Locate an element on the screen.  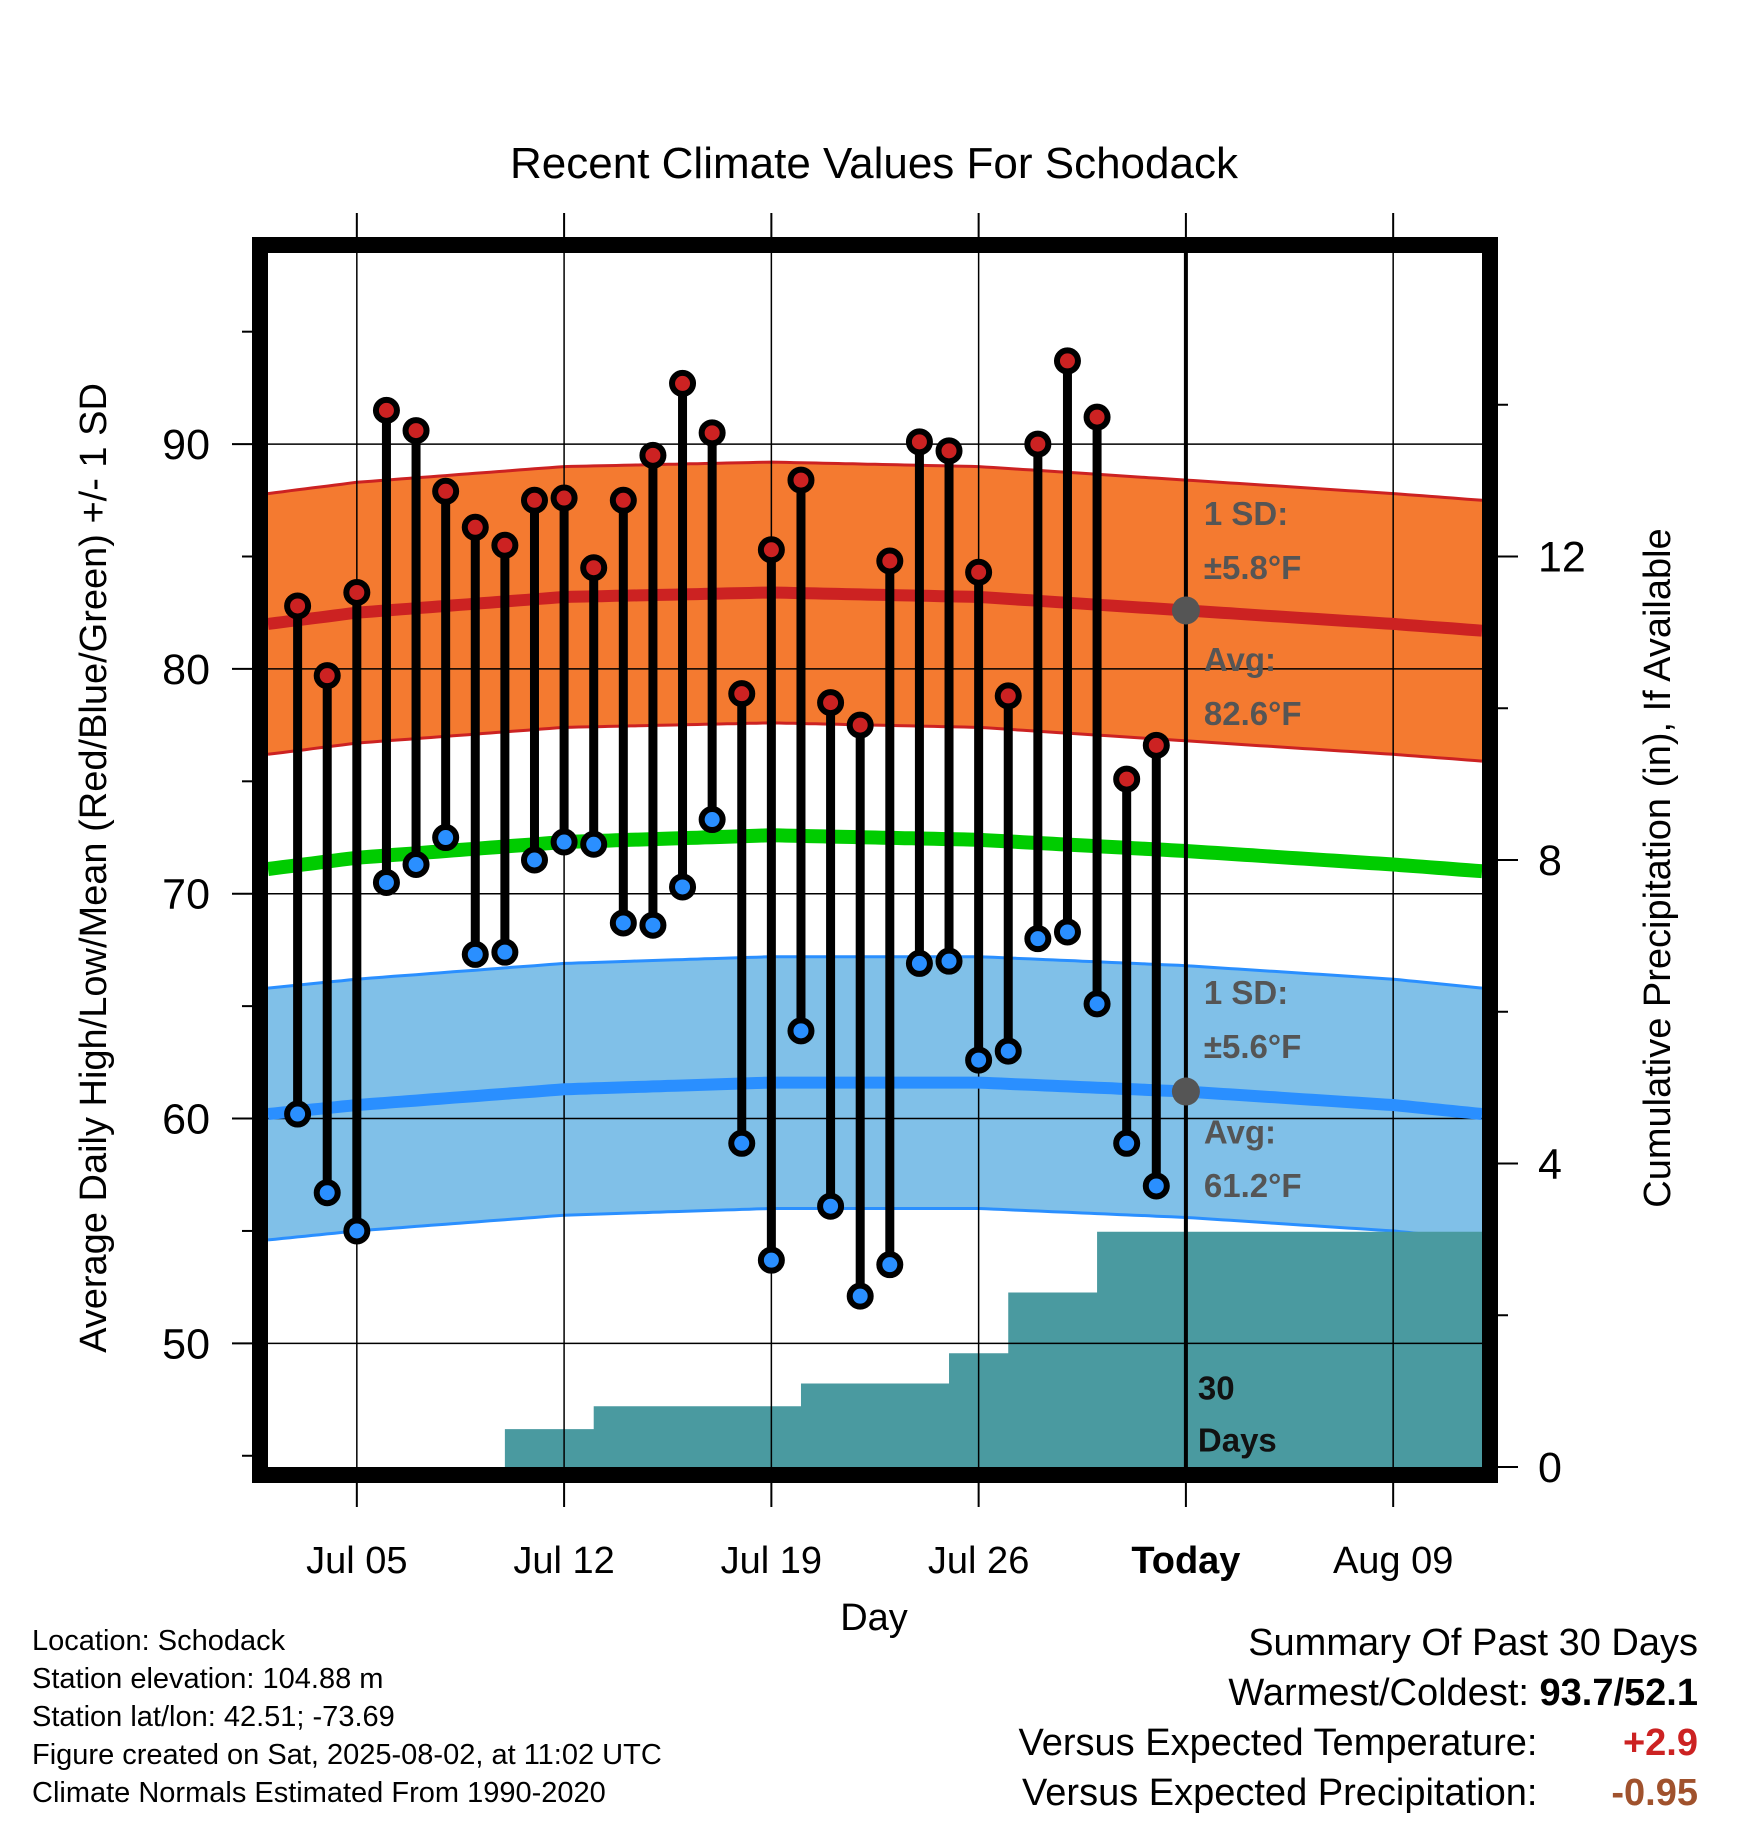
high-avg-line is located at coordinates (875, 611).